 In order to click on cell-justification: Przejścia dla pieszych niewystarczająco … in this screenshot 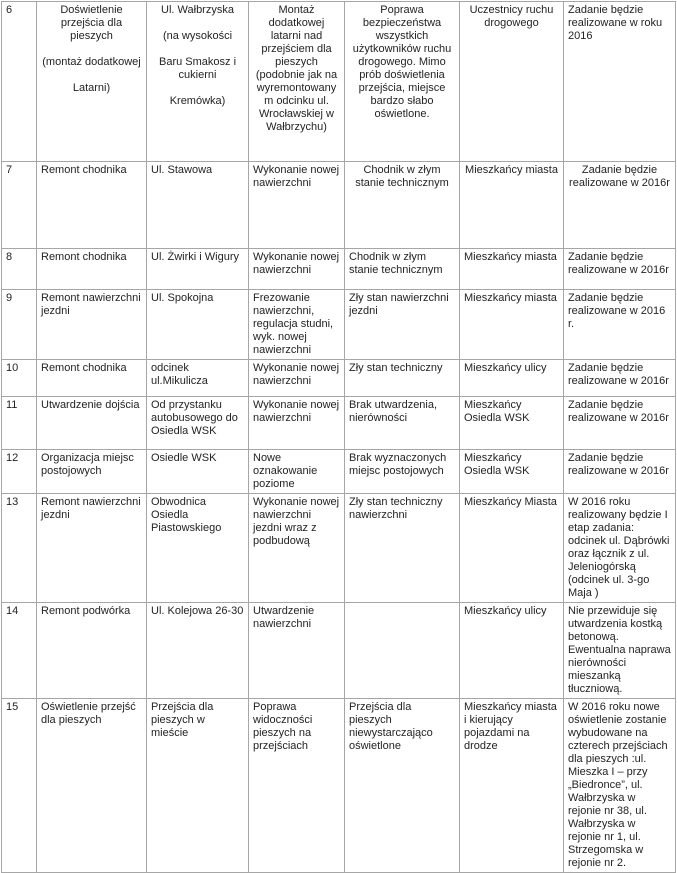, I will do `click(402, 785)`.